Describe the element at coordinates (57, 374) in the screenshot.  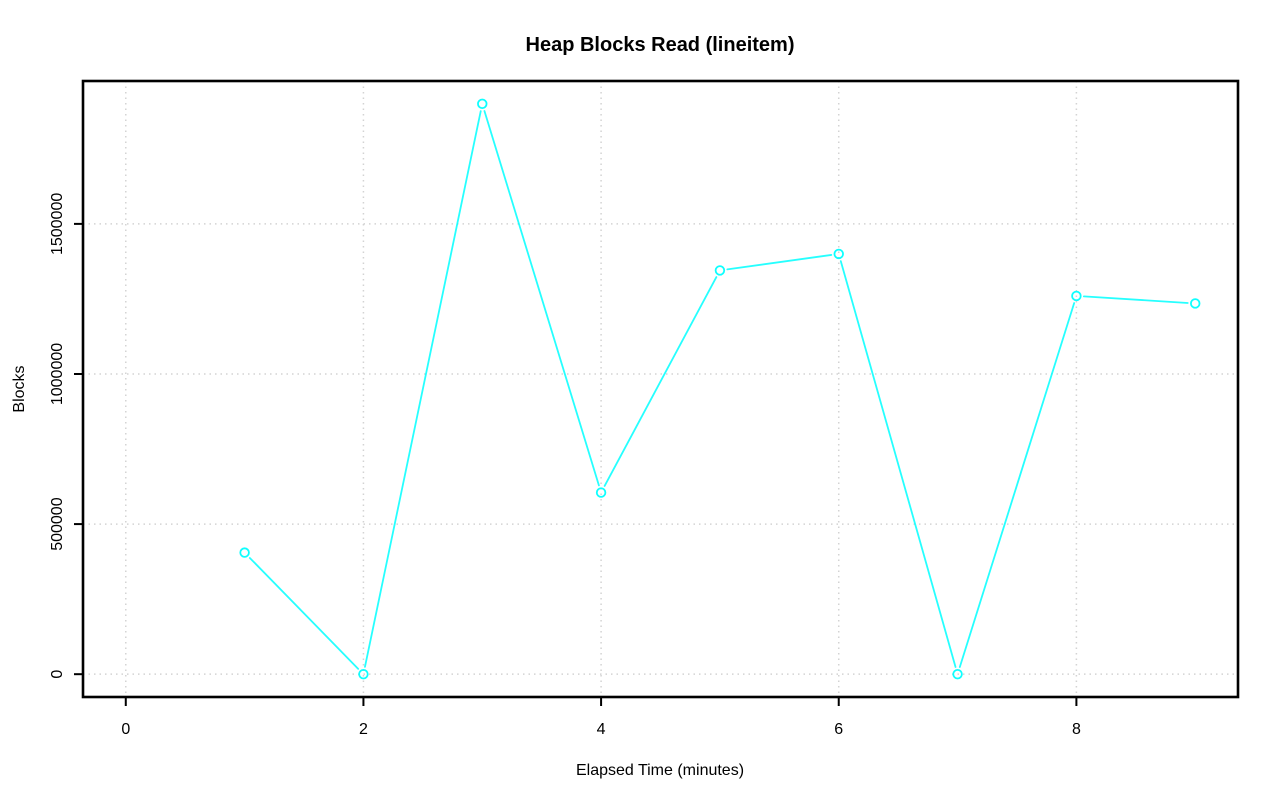
I see `y-tick-label: 1000000` at that location.